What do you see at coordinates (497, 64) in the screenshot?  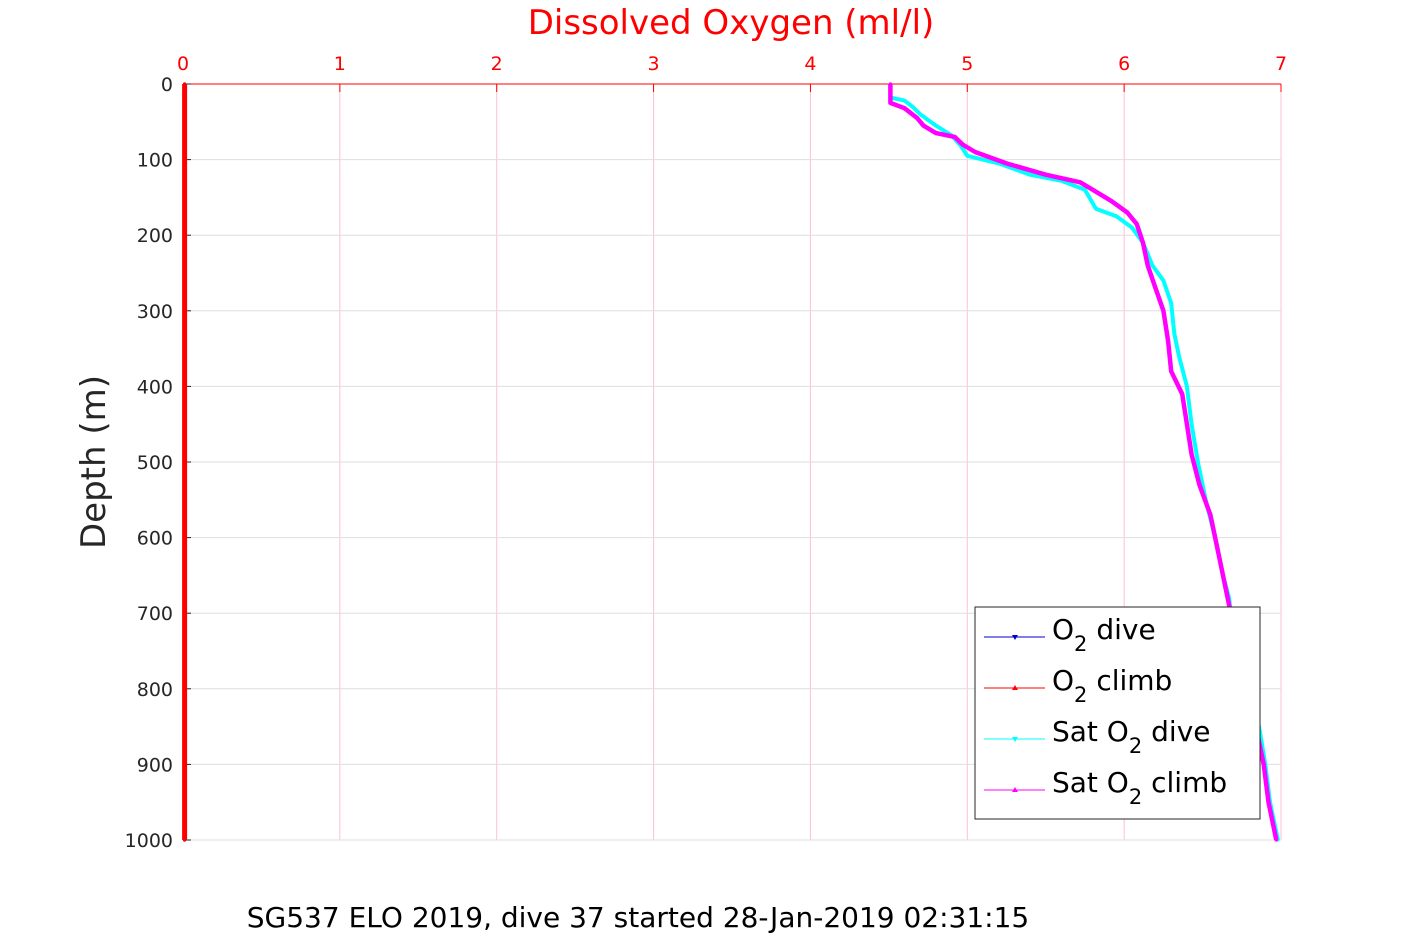 I see `x-tick-label: 2` at bounding box center [497, 64].